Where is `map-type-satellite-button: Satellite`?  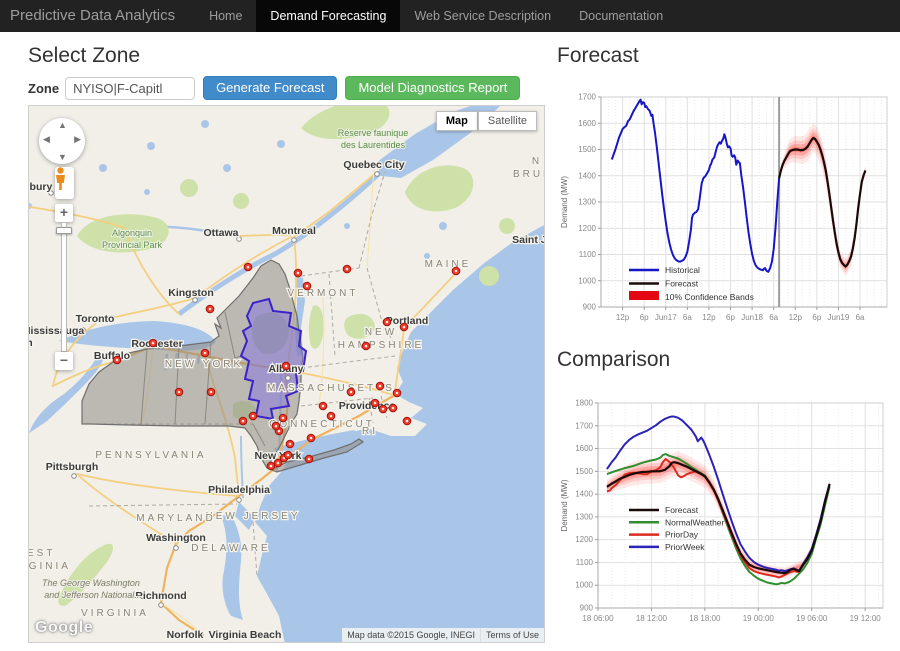 map-type-satellite-button: Satellite is located at coordinates (507, 121).